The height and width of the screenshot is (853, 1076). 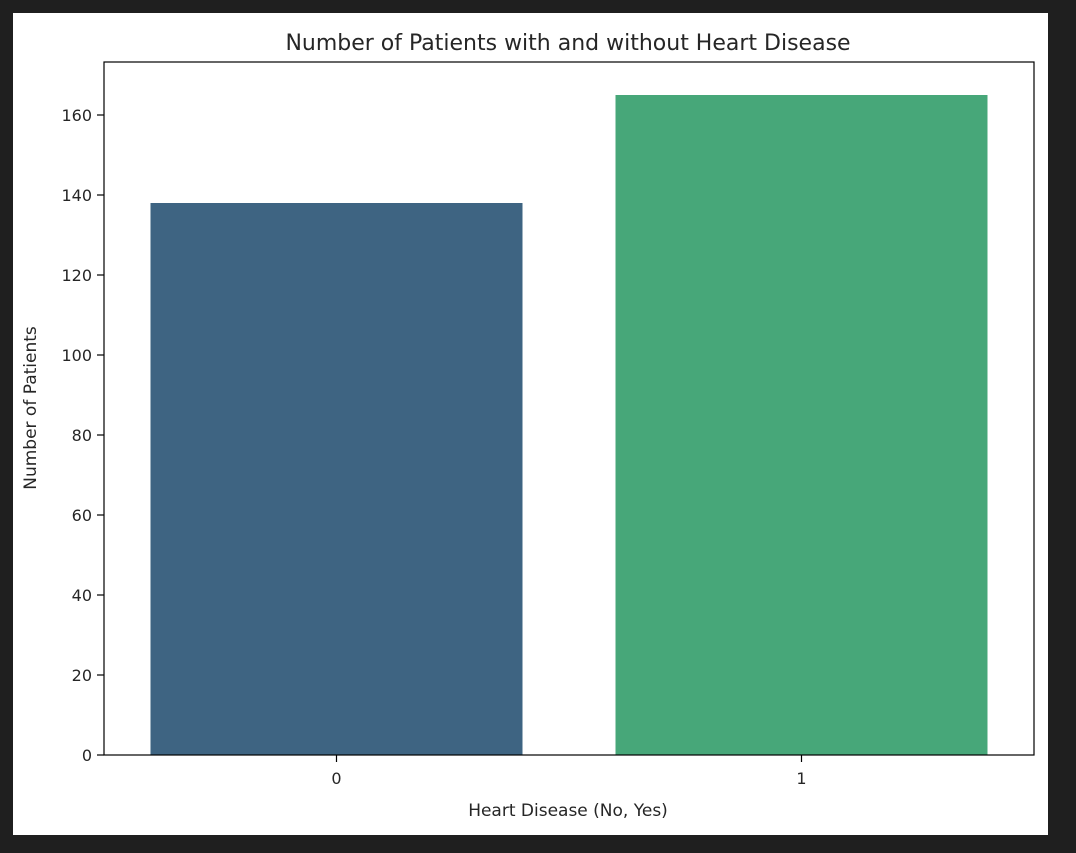 I want to click on x-axis-label: Heart Disease (No, Yes), so click(x=568, y=811).